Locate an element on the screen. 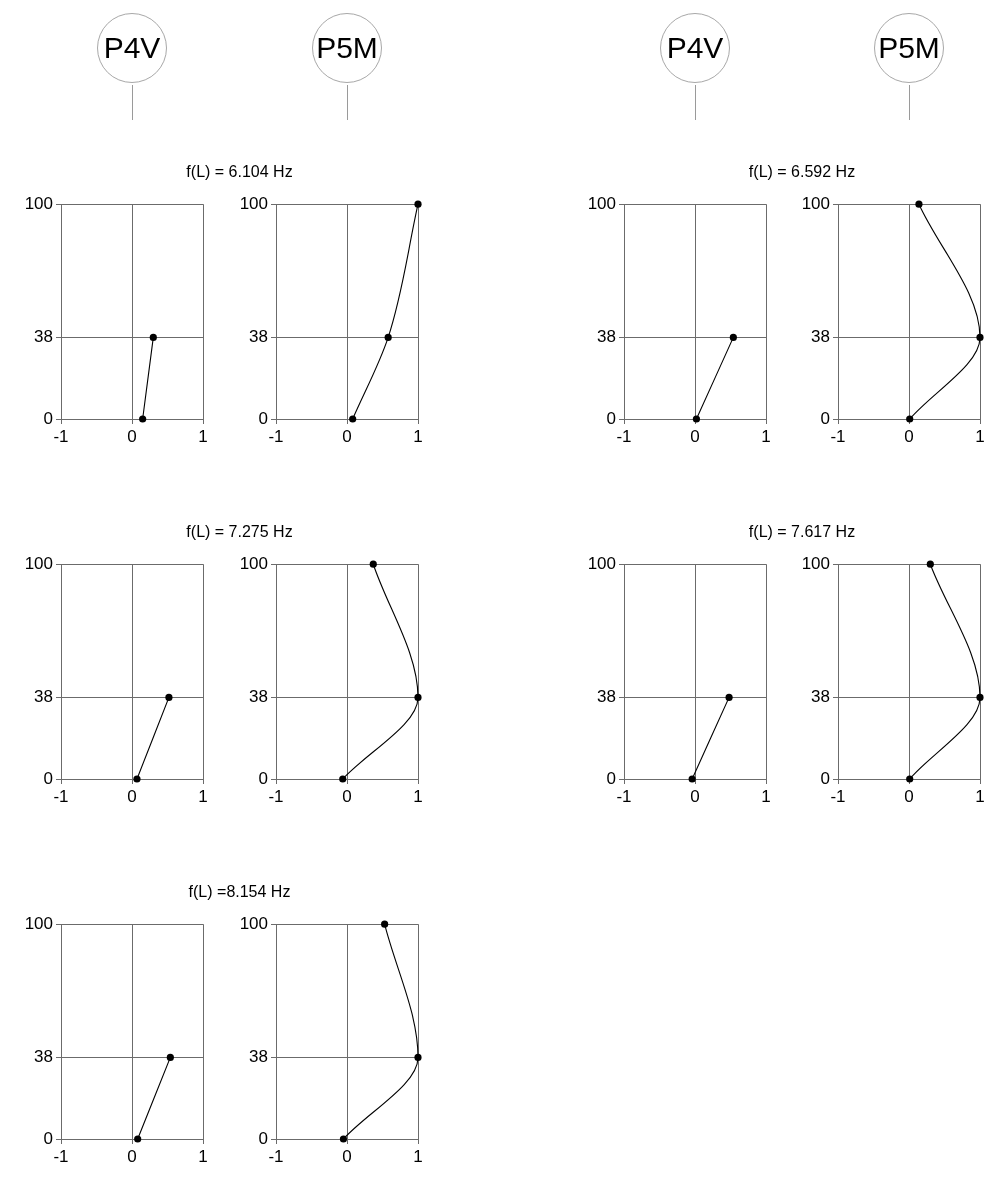 Image resolution: width=991 pixels, height=1180 pixels. text: f(L) = 6.592 Hz is located at coordinates (802, 172).